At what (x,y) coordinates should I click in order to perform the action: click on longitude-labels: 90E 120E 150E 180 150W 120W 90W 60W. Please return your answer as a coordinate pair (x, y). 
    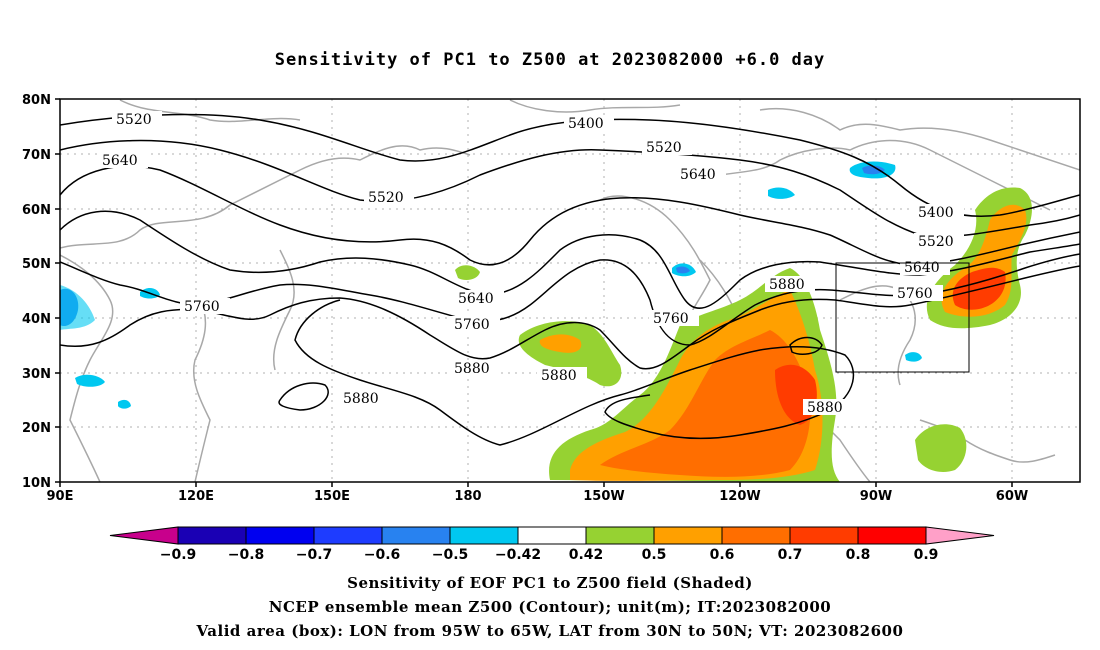
    Looking at the image, I should click on (538, 496).